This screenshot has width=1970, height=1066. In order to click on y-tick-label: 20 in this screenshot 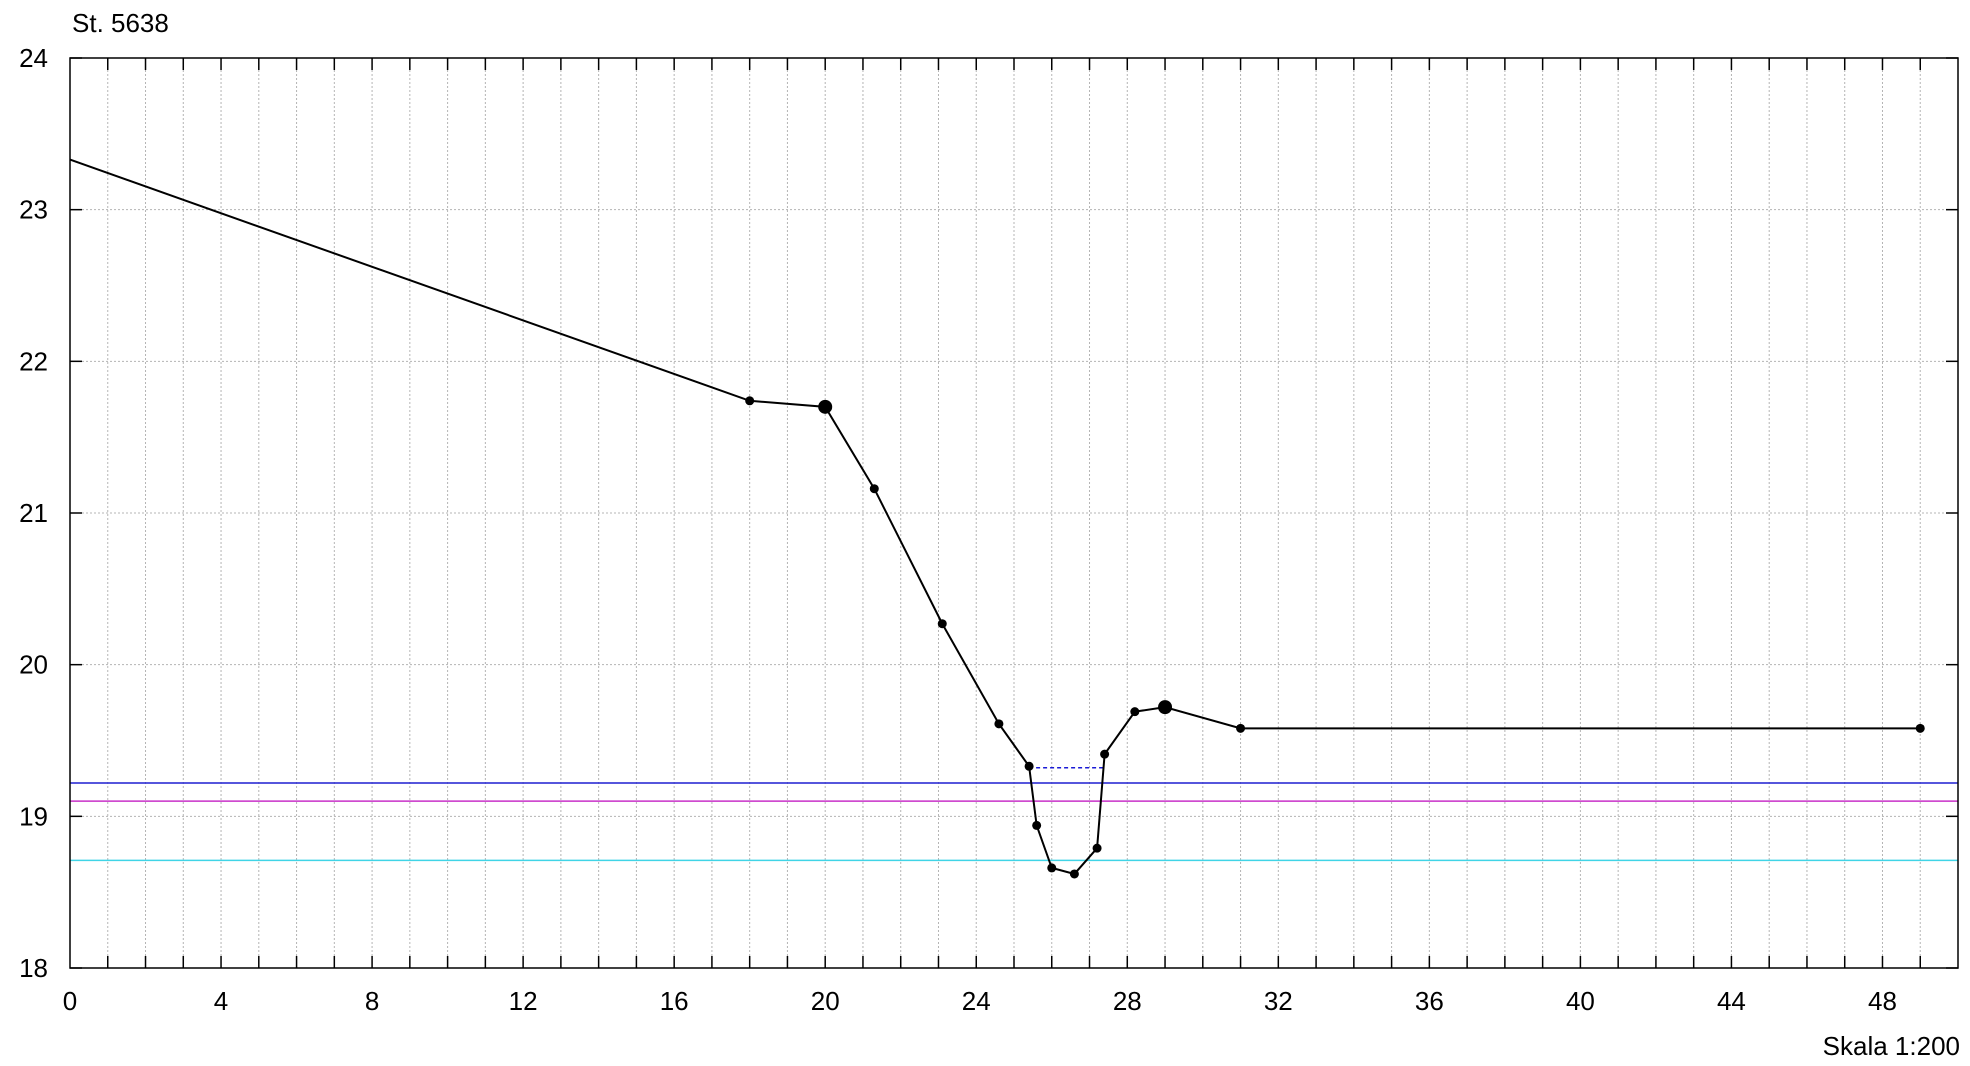, I will do `click(33, 665)`.